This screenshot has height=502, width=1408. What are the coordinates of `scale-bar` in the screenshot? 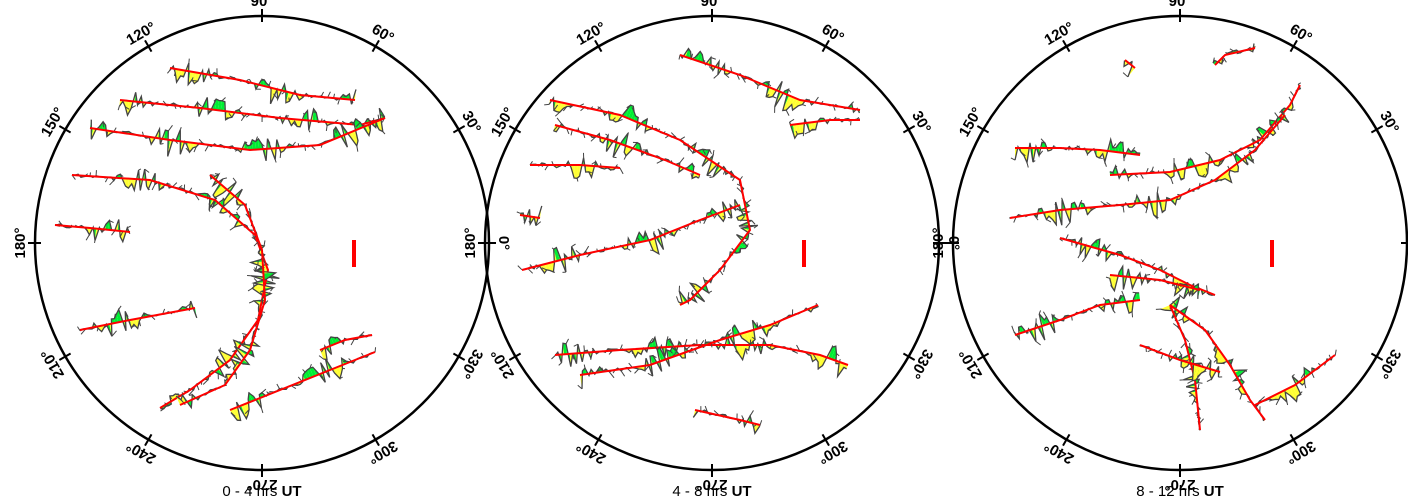 It's located at (354, 253).